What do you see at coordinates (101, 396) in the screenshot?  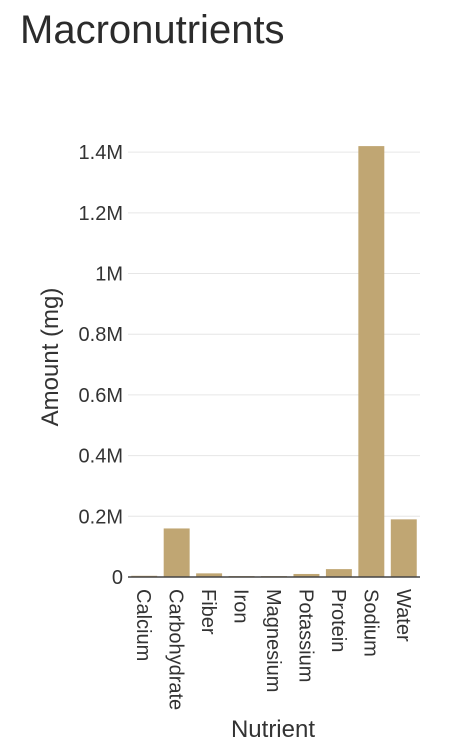 I see `y-tick-label: 0.6M` at bounding box center [101, 396].